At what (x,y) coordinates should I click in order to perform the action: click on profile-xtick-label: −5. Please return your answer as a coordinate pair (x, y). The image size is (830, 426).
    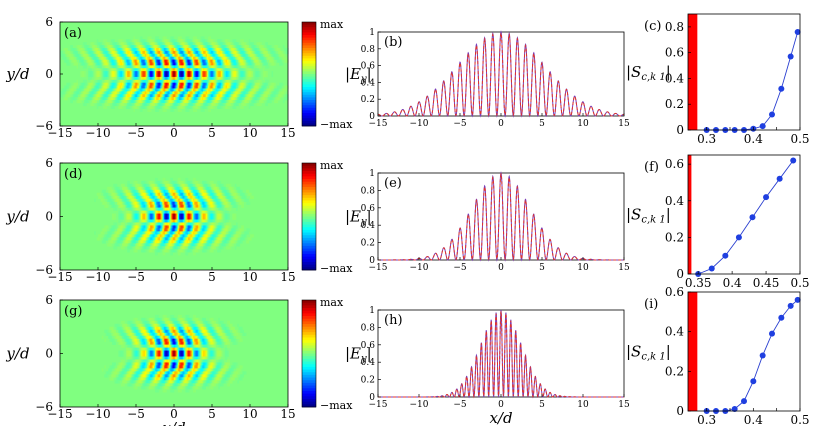
    Looking at the image, I should click on (460, 124).